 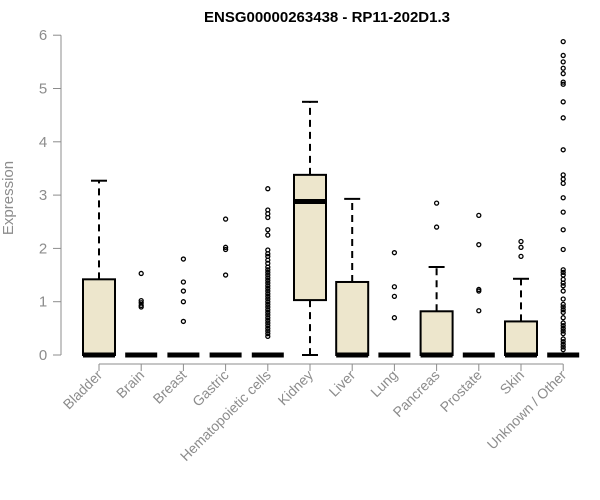 I want to click on x-tick-label: Prostate, so click(x=461, y=391).